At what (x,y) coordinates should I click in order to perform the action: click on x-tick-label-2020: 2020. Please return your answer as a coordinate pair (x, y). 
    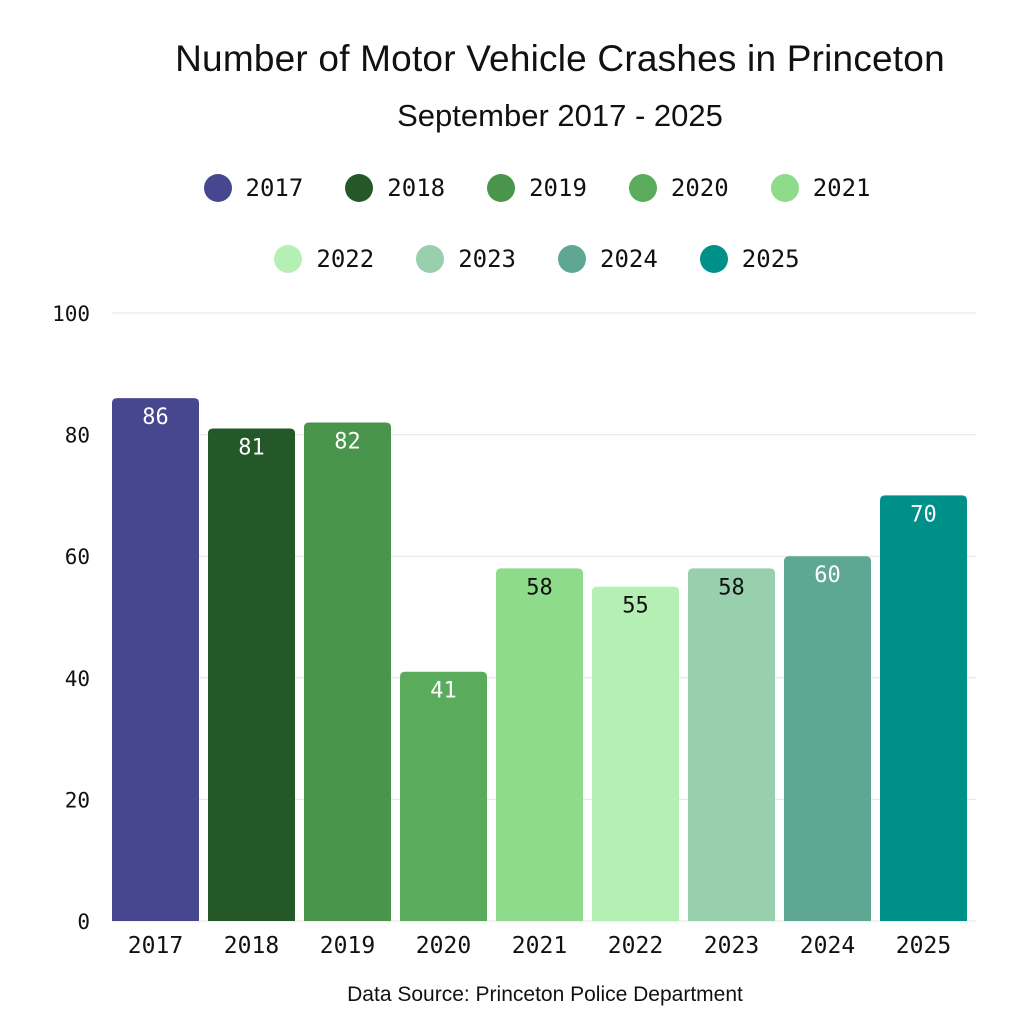
    Looking at the image, I should click on (443, 946).